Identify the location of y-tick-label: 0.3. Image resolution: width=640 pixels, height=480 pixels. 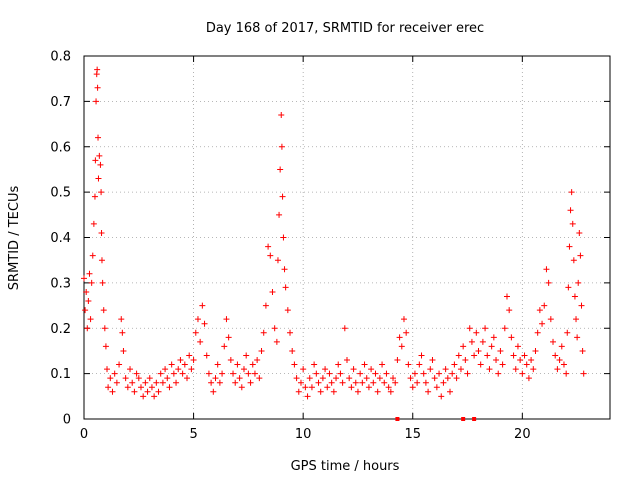
(60, 283).